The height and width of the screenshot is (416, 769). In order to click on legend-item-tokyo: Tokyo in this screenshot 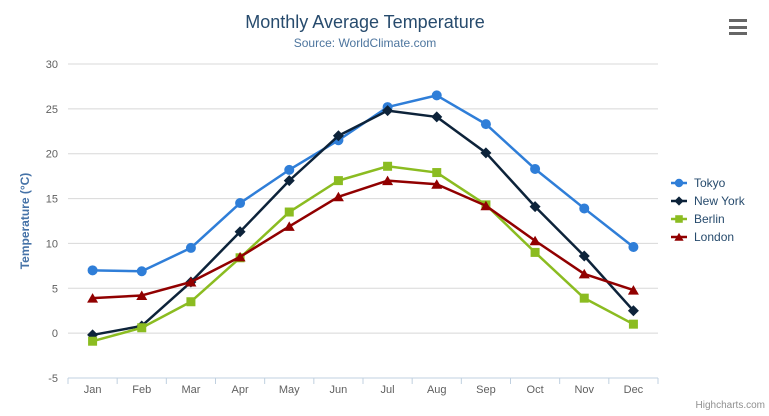, I will do `click(708, 183)`.